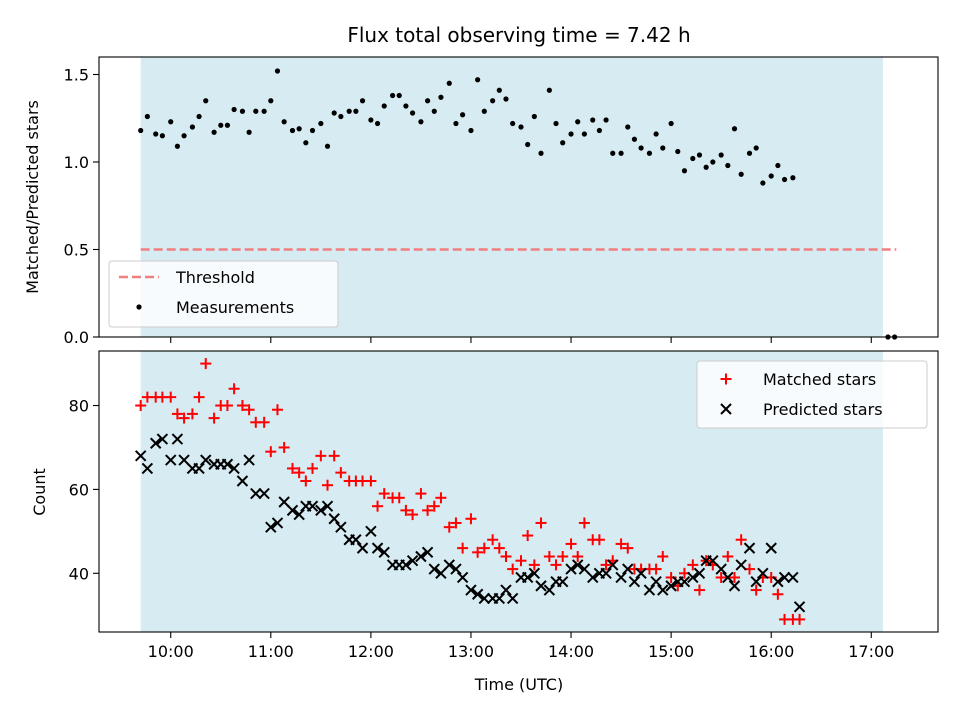  I want to click on top-y-tick-label: 1.0, so click(76, 162).